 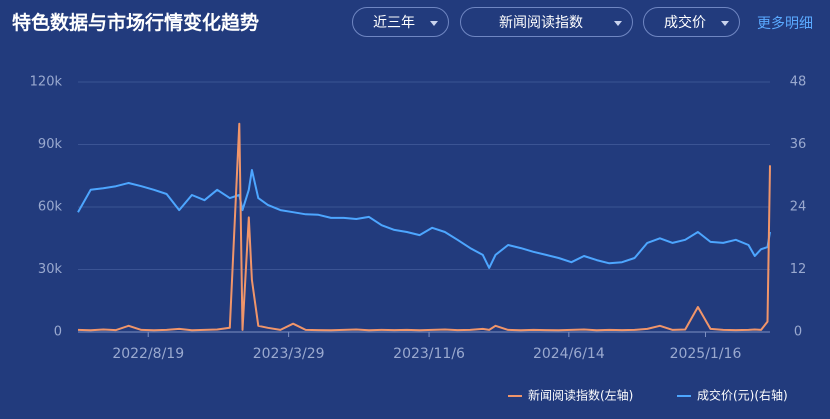 I want to click on page-title: 特色数据与市场行情变化趋势, so click(x=136, y=23).